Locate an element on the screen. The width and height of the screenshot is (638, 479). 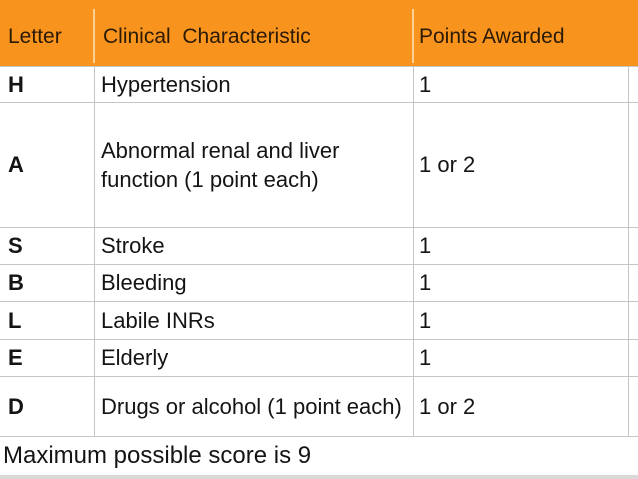
letter-cell: B is located at coordinates (47, 283).